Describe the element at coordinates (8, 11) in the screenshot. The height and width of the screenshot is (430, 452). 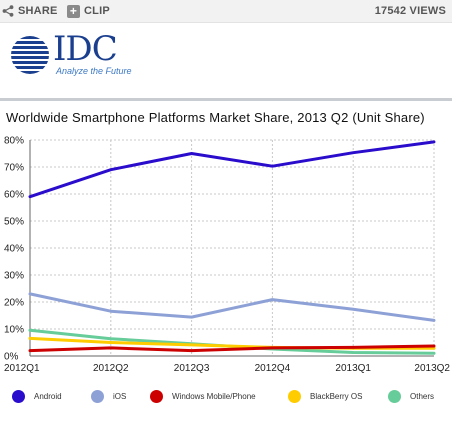
I see `share-icon` at that location.